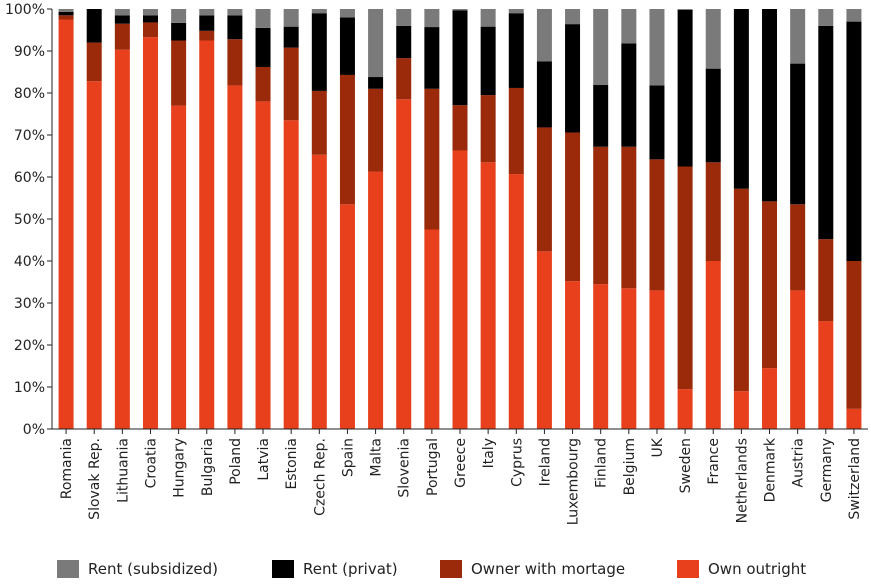 This screenshot has height=584, width=871. What do you see at coordinates (34, 430) in the screenshot?
I see `y-tick-label: 0%` at bounding box center [34, 430].